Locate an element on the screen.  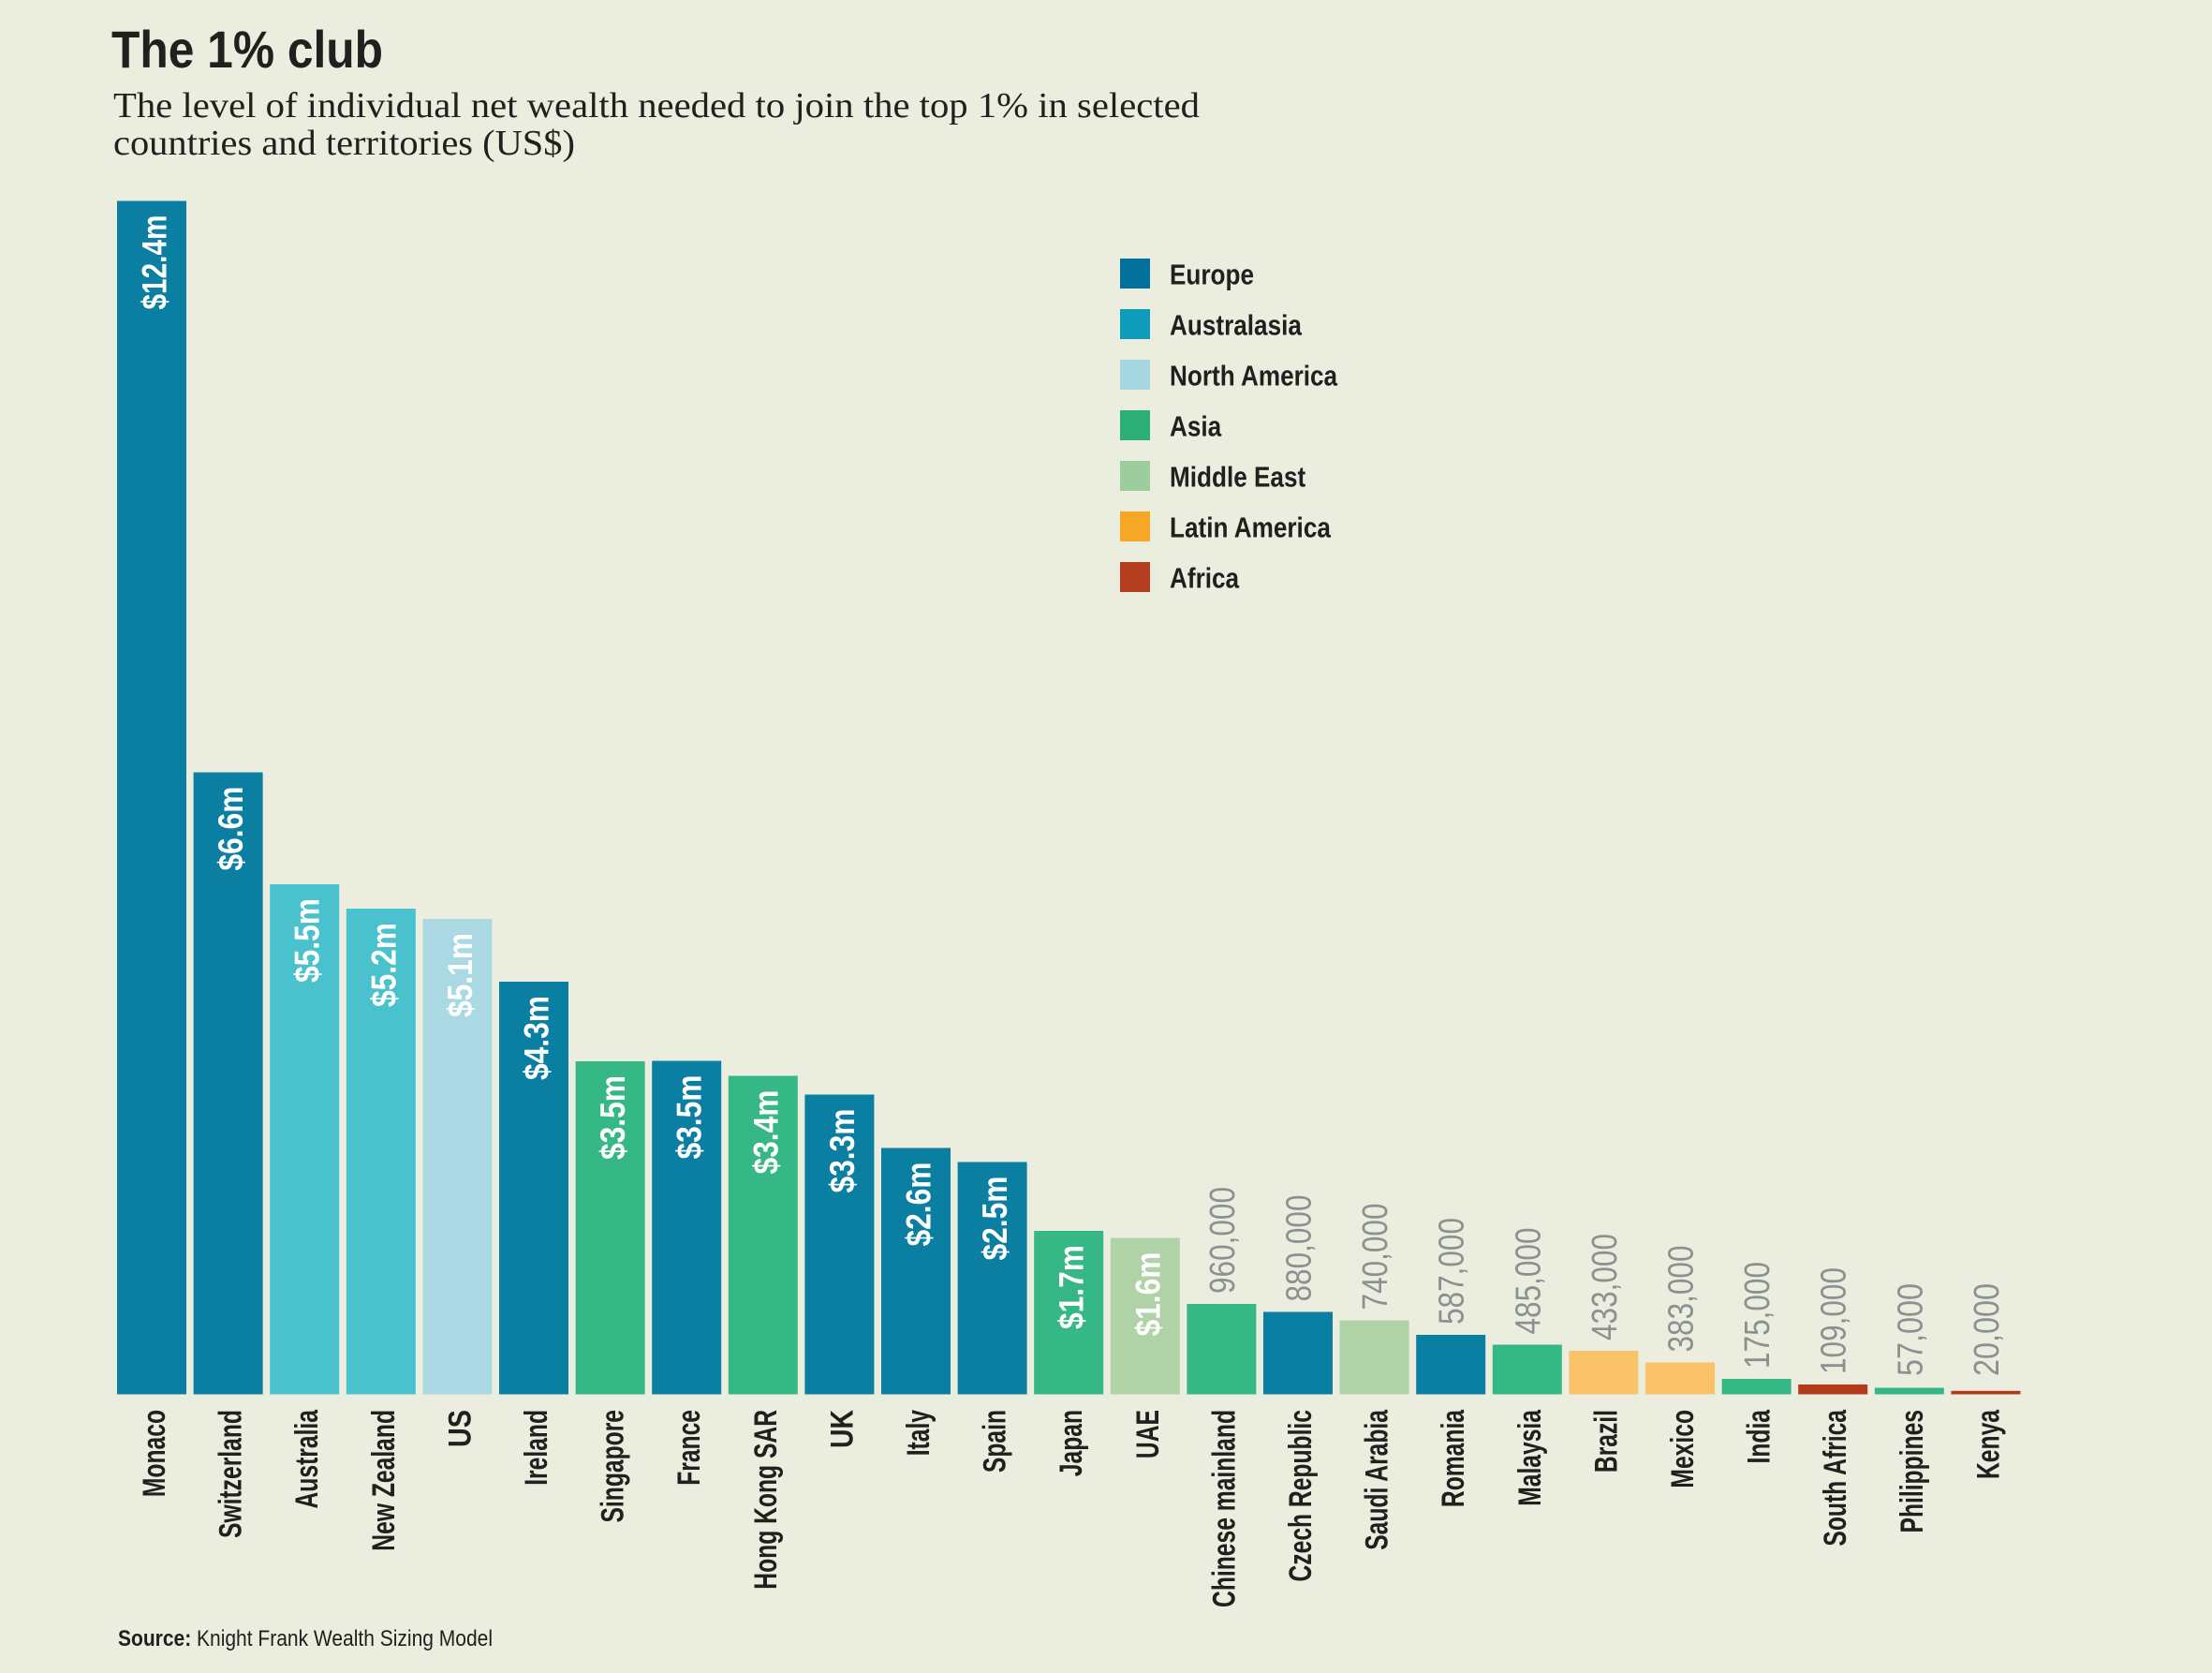
svg-text: $5.1m is located at coordinates (460, 975).